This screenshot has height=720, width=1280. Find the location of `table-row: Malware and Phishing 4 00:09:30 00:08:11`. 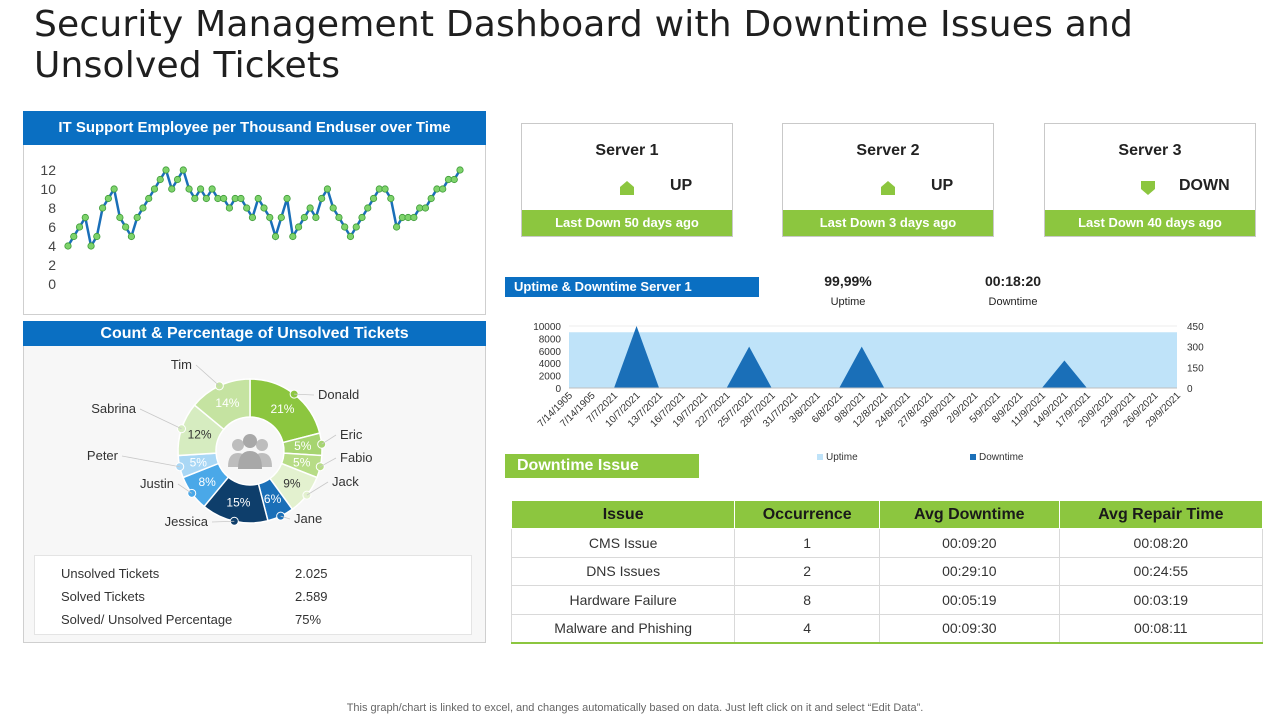

table-row: Malware and Phishing 4 00:09:30 00:08:11 is located at coordinates (887, 628).